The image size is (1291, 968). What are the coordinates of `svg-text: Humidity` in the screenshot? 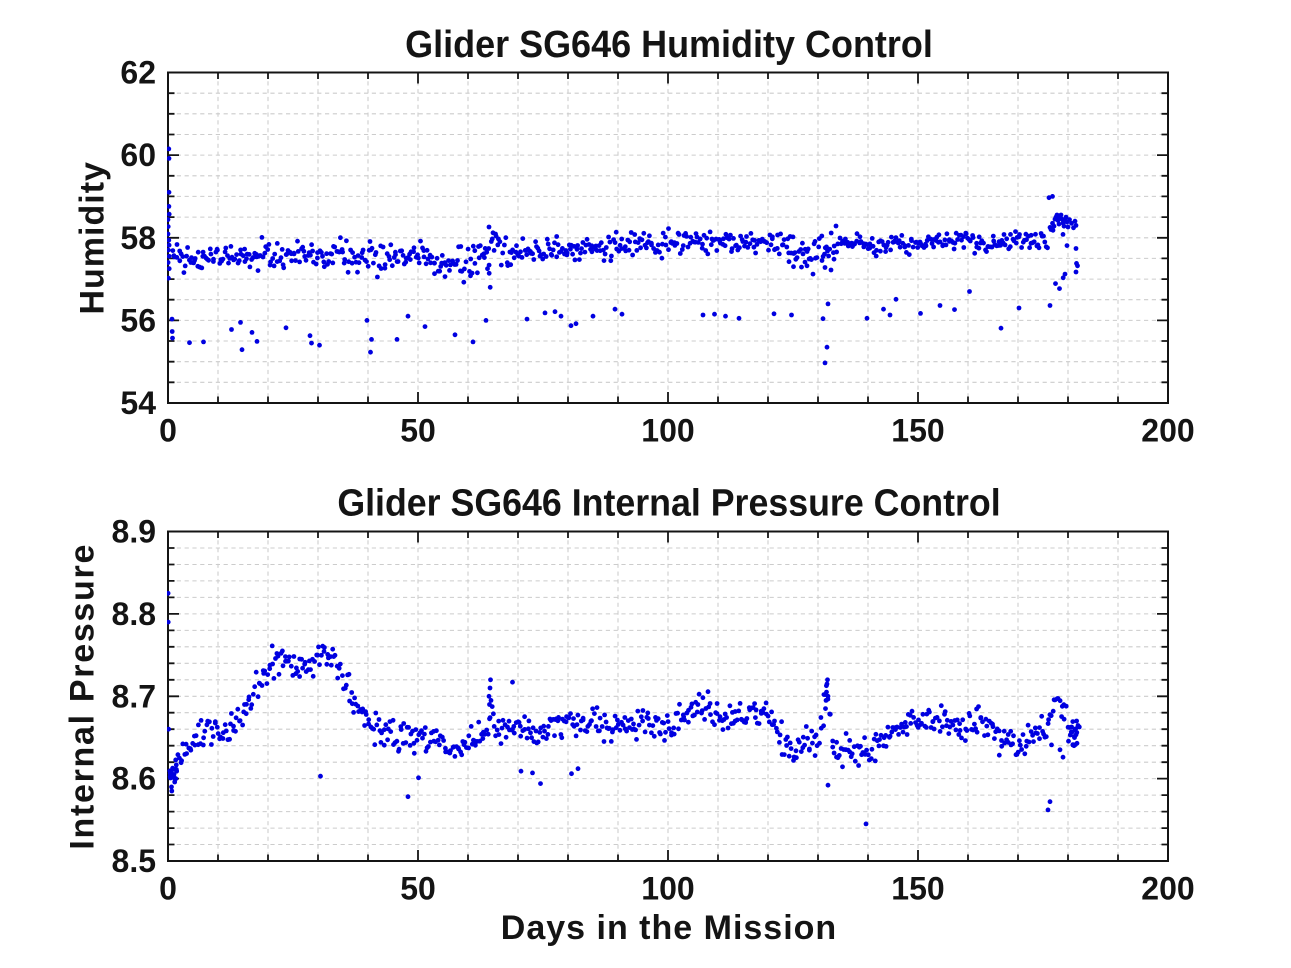 It's located at (93, 237).